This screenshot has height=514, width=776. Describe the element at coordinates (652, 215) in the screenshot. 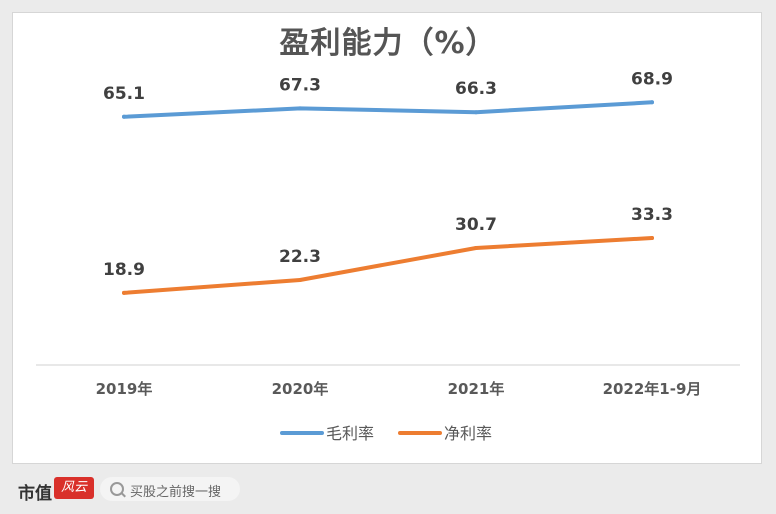

I see `data-label: 33.3` at that location.